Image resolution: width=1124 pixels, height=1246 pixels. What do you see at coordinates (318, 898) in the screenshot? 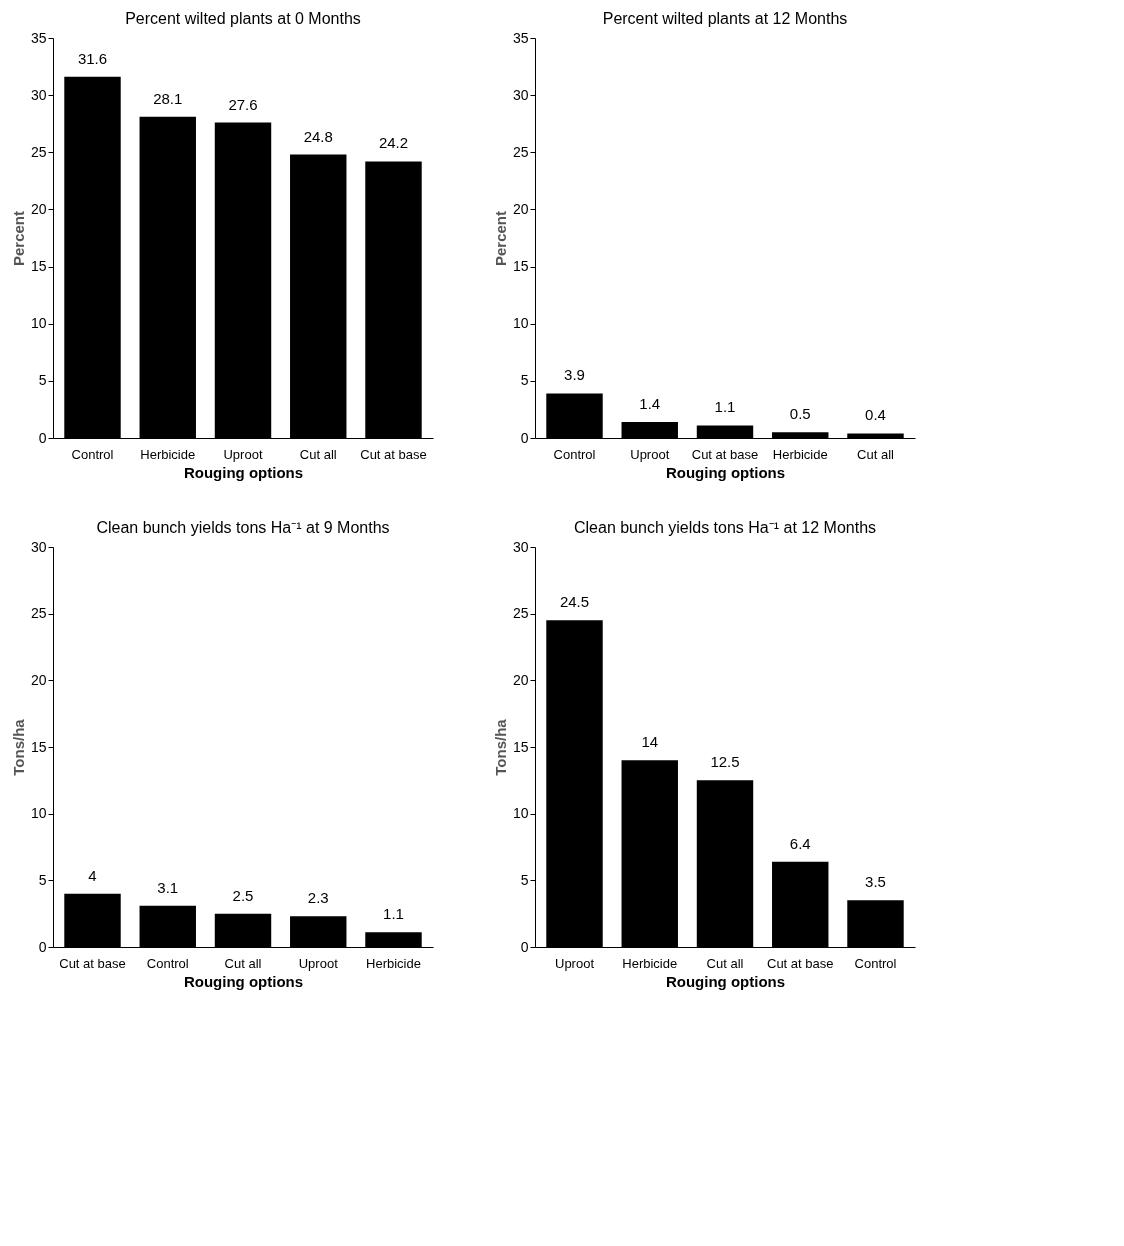
I see `data-label: 2.3` at bounding box center [318, 898].